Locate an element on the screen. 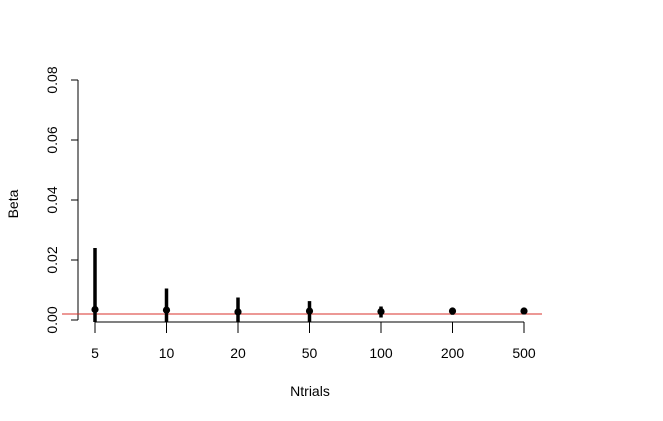  y-tick-label: 0.06 is located at coordinates (52, 139).